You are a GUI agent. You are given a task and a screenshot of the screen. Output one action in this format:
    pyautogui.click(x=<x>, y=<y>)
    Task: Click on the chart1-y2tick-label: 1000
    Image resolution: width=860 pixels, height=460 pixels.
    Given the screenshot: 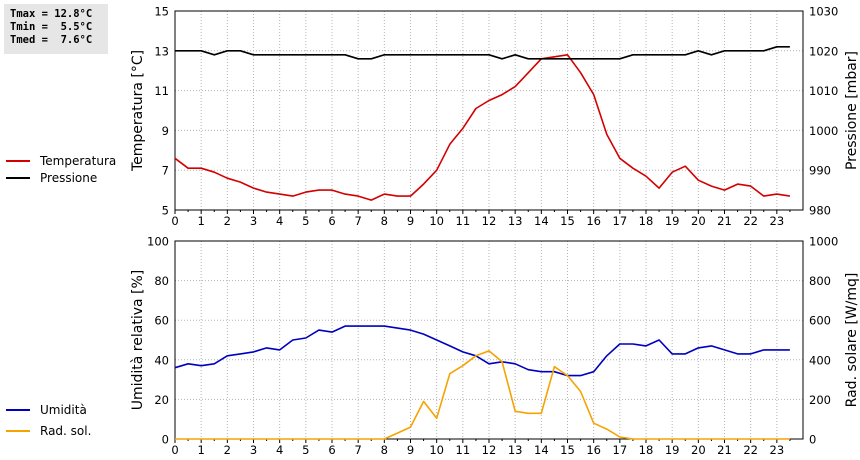 What is the action you would take?
    pyautogui.click(x=823, y=131)
    